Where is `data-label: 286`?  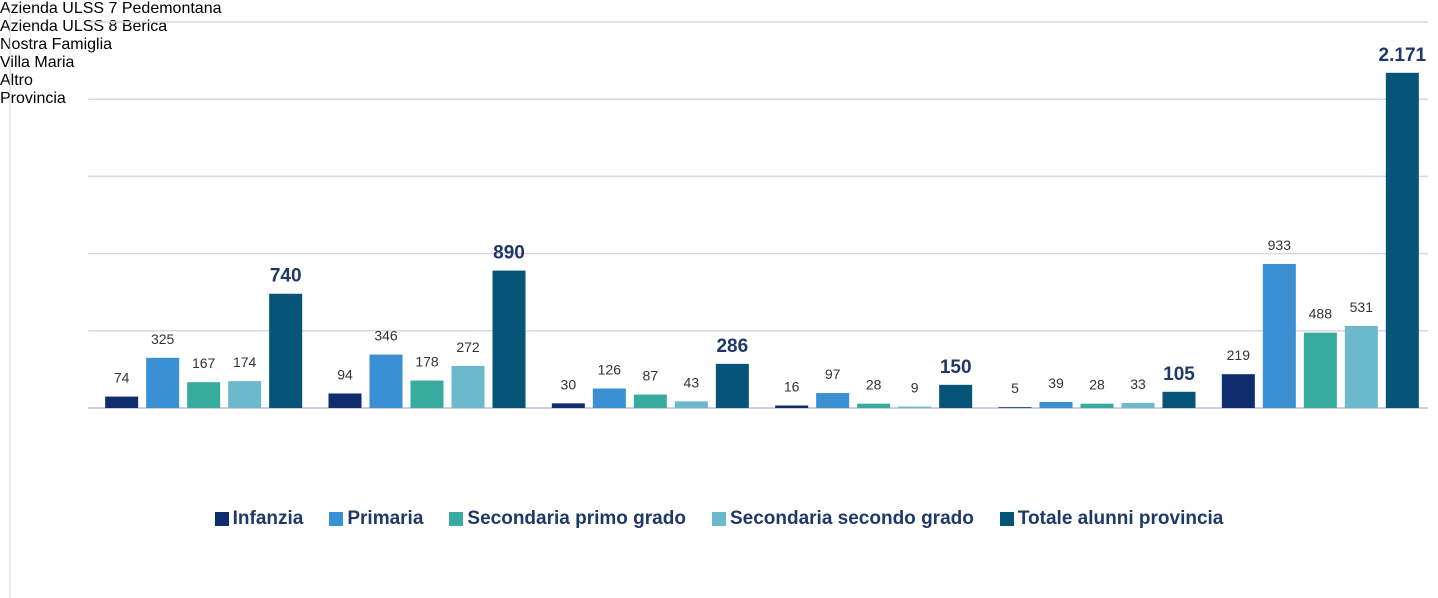
data-label: 286 is located at coordinates (732, 346).